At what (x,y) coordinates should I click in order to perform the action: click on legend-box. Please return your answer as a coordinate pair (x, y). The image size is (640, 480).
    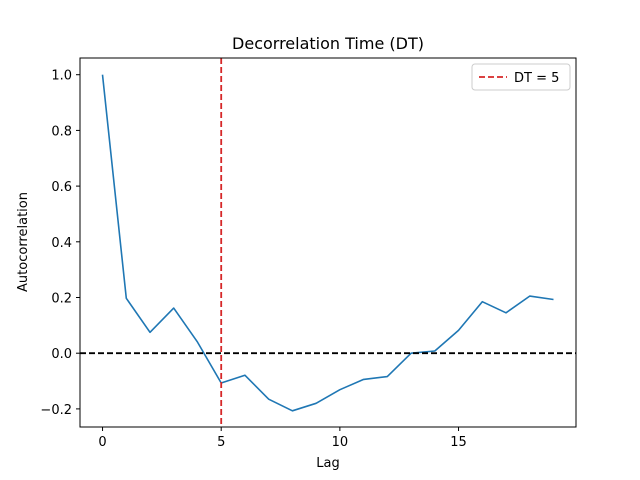
    Looking at the image, I should click on (521, 77).